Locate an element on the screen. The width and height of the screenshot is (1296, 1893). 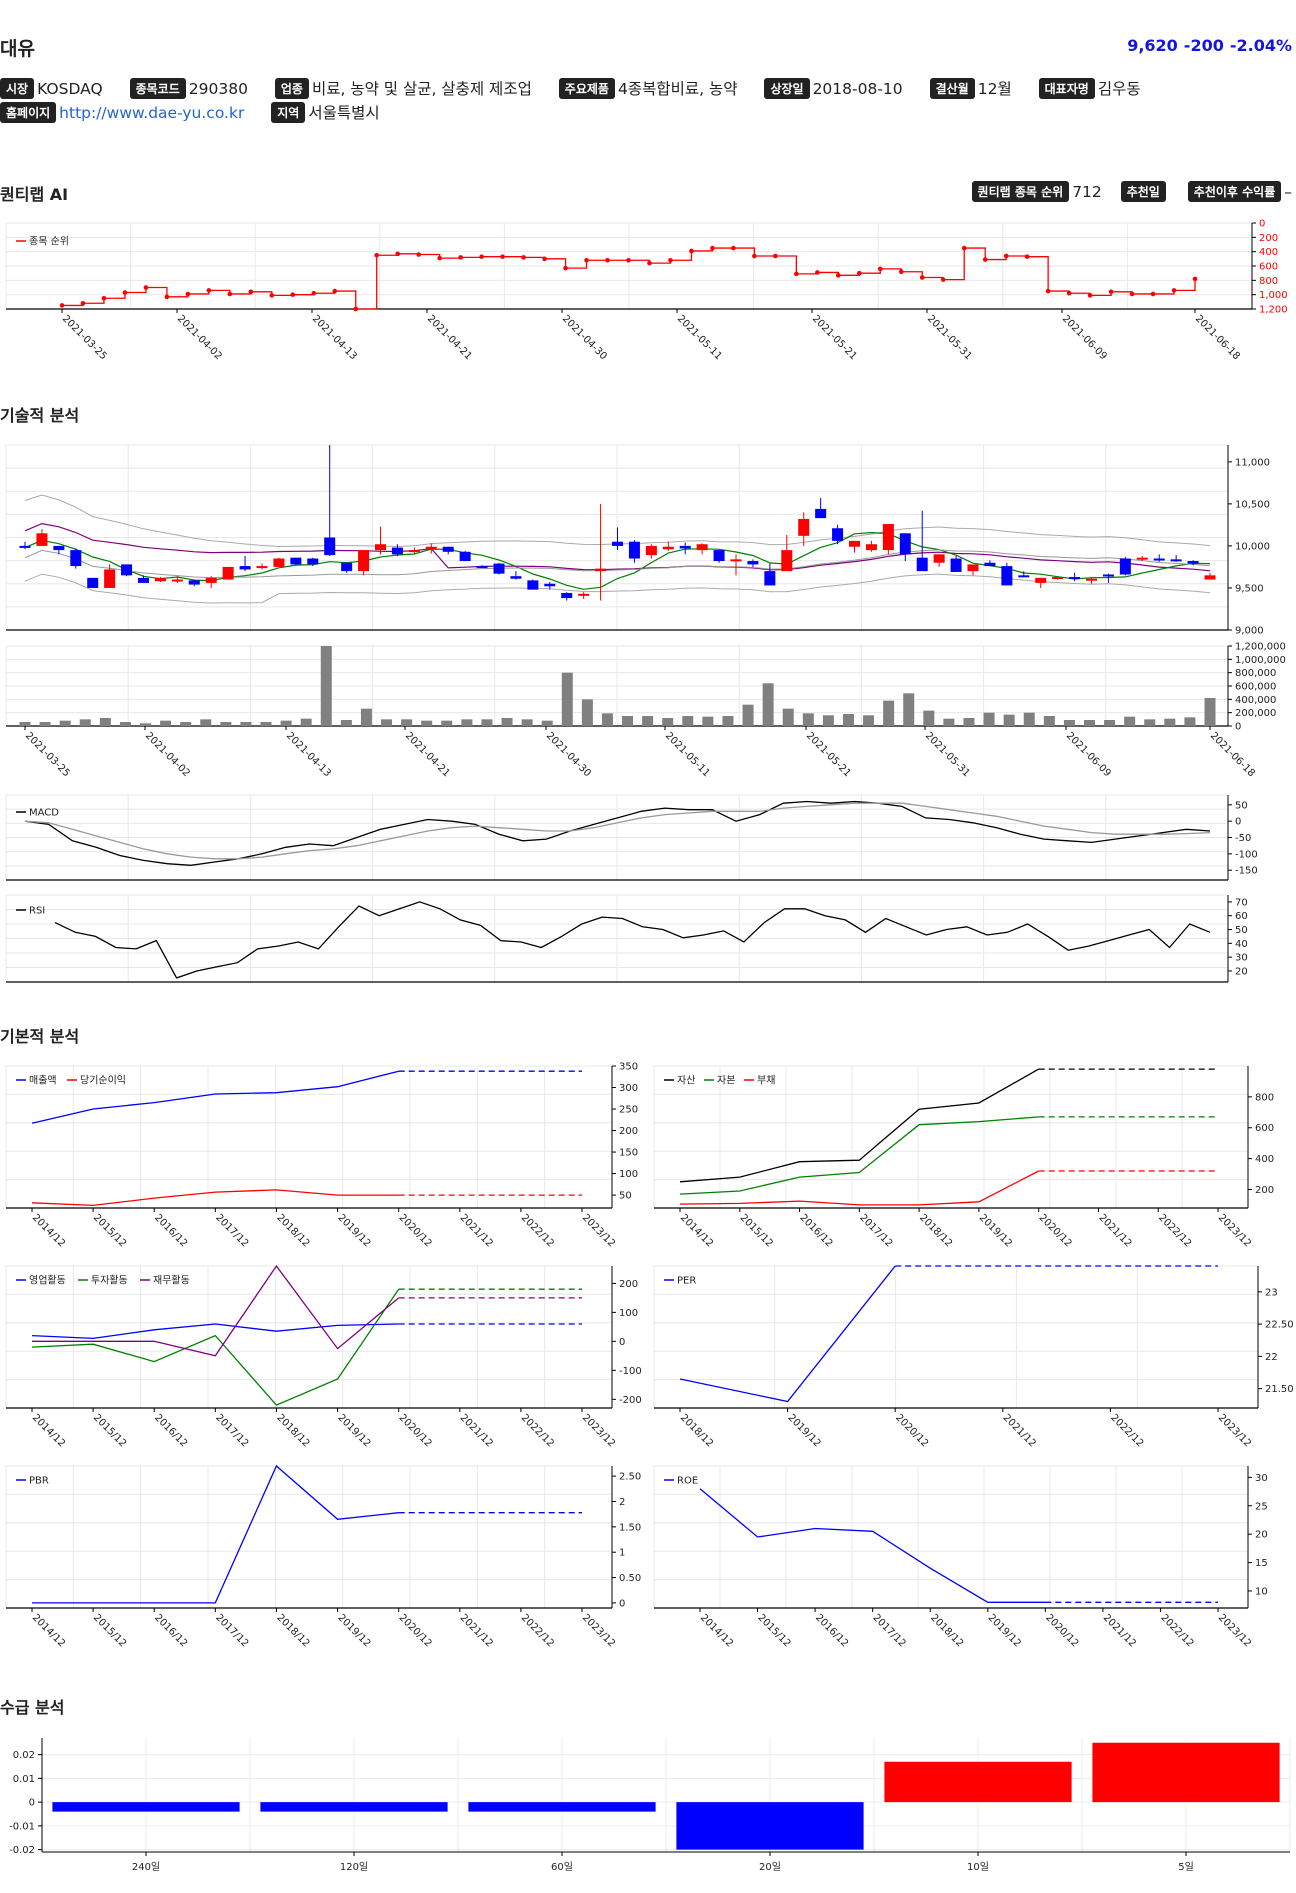
x-tick-label: 2016/12 is located at coordinates (170, 1430).